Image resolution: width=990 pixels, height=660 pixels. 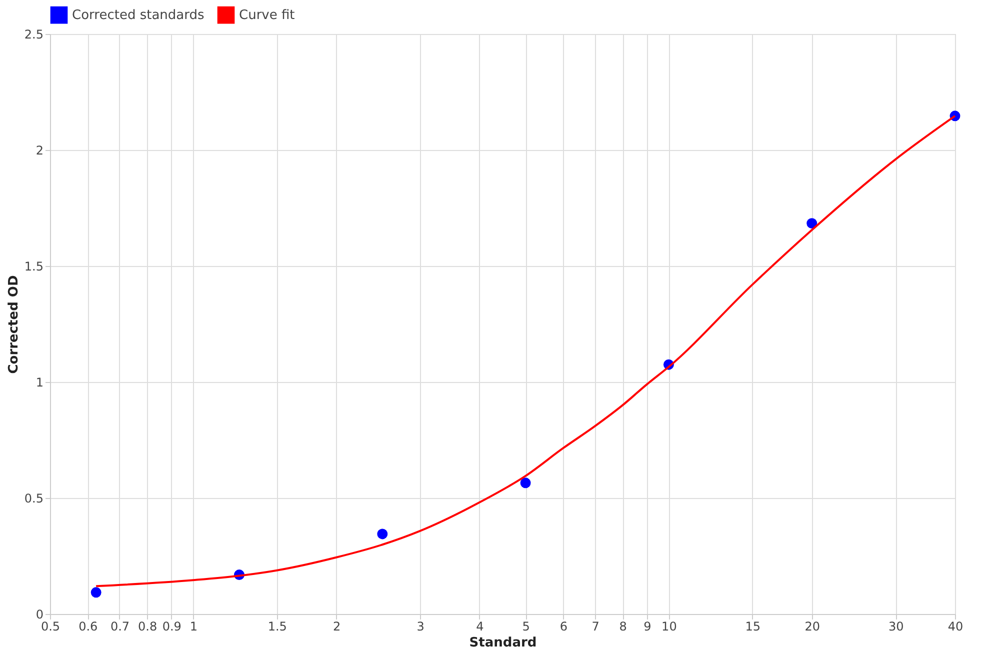 I want to click on y-axis-title: Corrected OD, so click(x=14, y=324).